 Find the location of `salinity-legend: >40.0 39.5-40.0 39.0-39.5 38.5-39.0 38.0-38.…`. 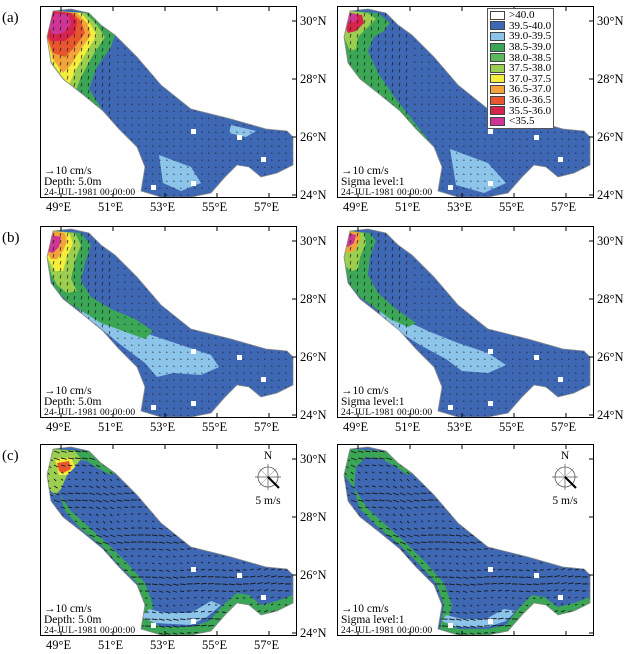

salinity-legend: >40.0 39.5-40.0 39.0-39.5 38.5-39.0 38.0-38.… is located at coordinates (521, 68).